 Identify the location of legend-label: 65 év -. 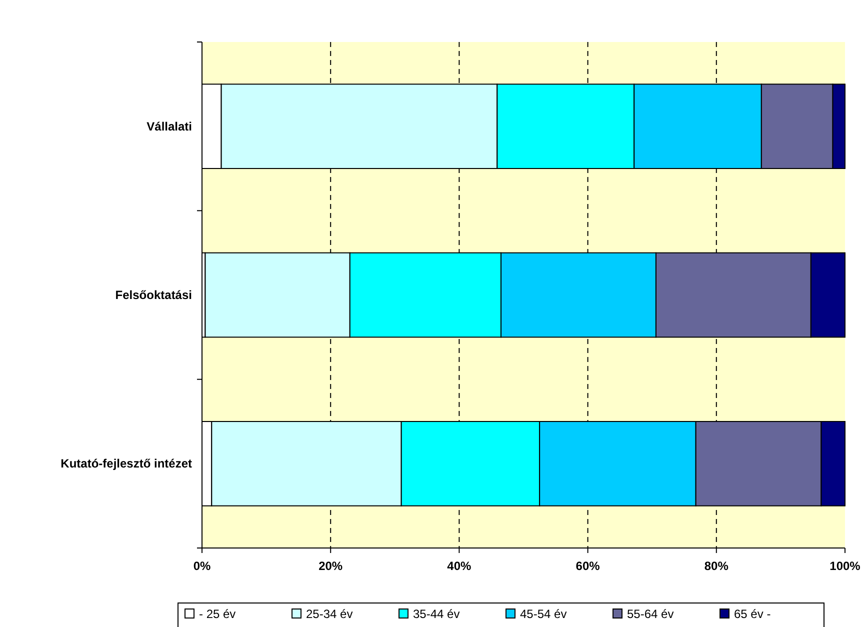
(752, 614).